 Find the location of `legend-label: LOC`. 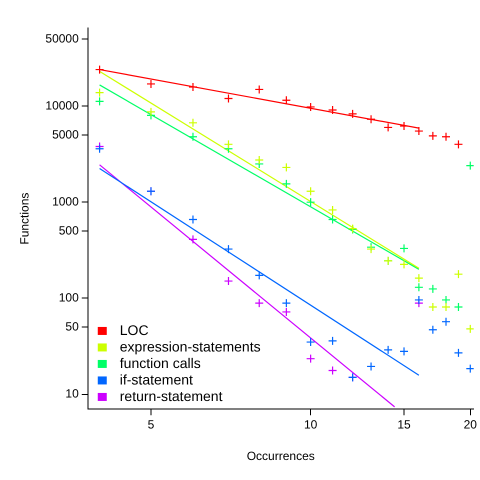

legend-label: LOC is located at coordinates (134, 330).